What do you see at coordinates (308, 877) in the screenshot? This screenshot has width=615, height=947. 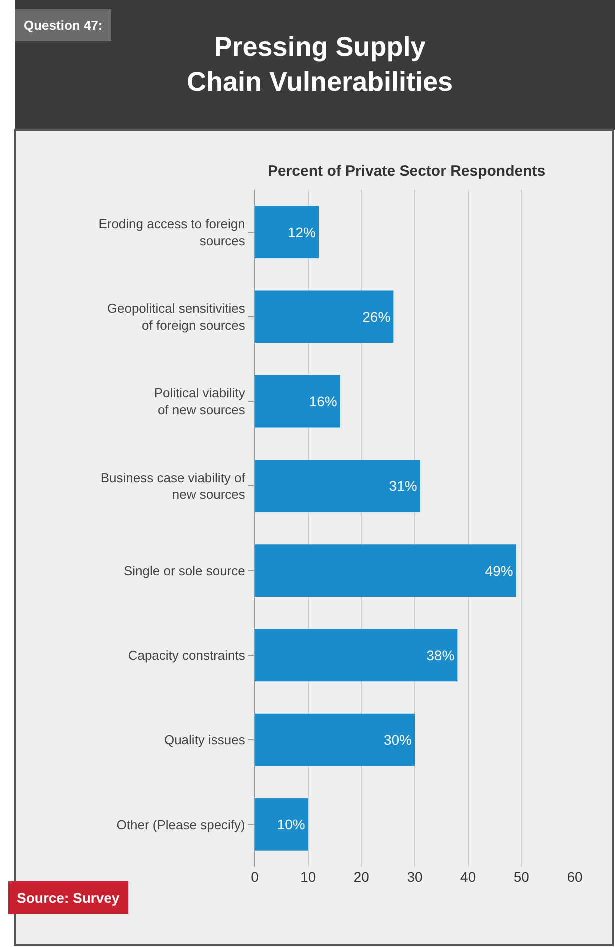 I see `x-tick-label: 10` at bounding box center [308, 877].